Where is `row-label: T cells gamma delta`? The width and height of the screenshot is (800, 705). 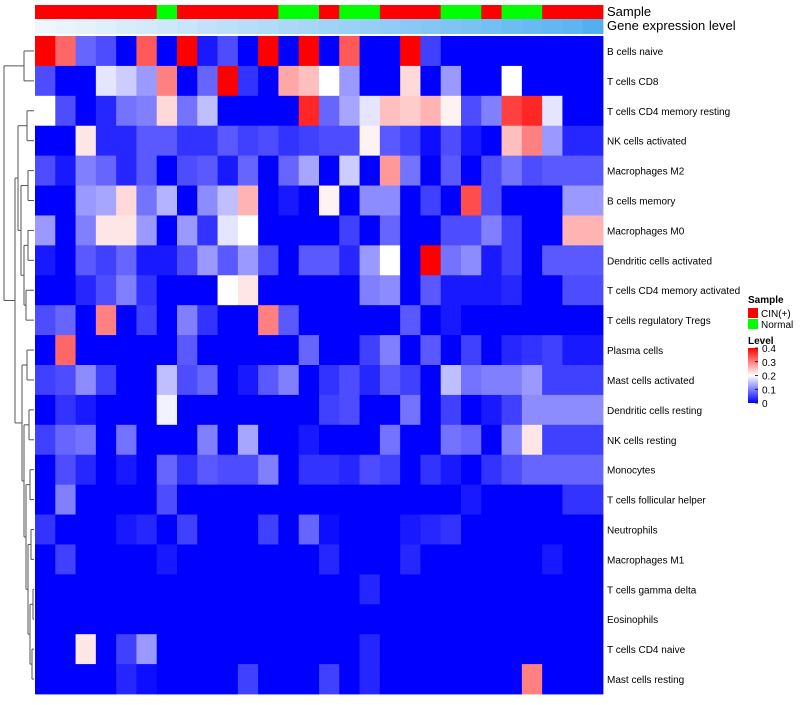
row-label: T cells gamma delta is located at coordinates (652, 590).